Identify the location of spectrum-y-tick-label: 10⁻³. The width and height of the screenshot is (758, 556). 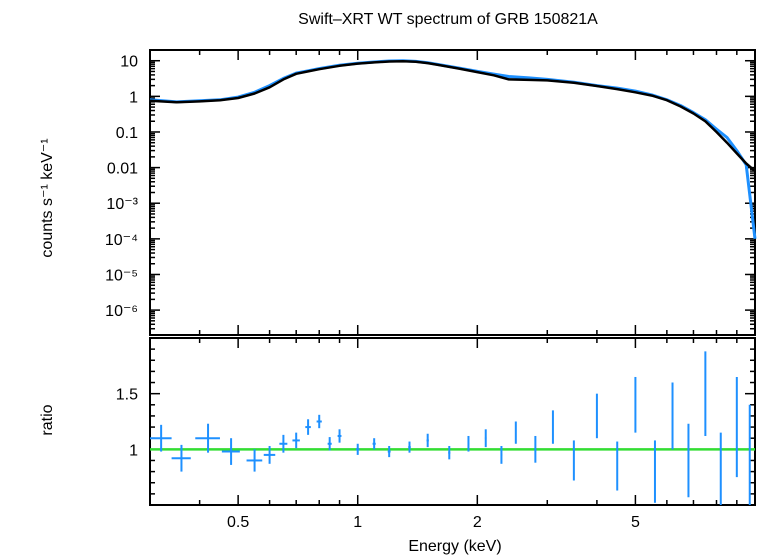
(122, 204).